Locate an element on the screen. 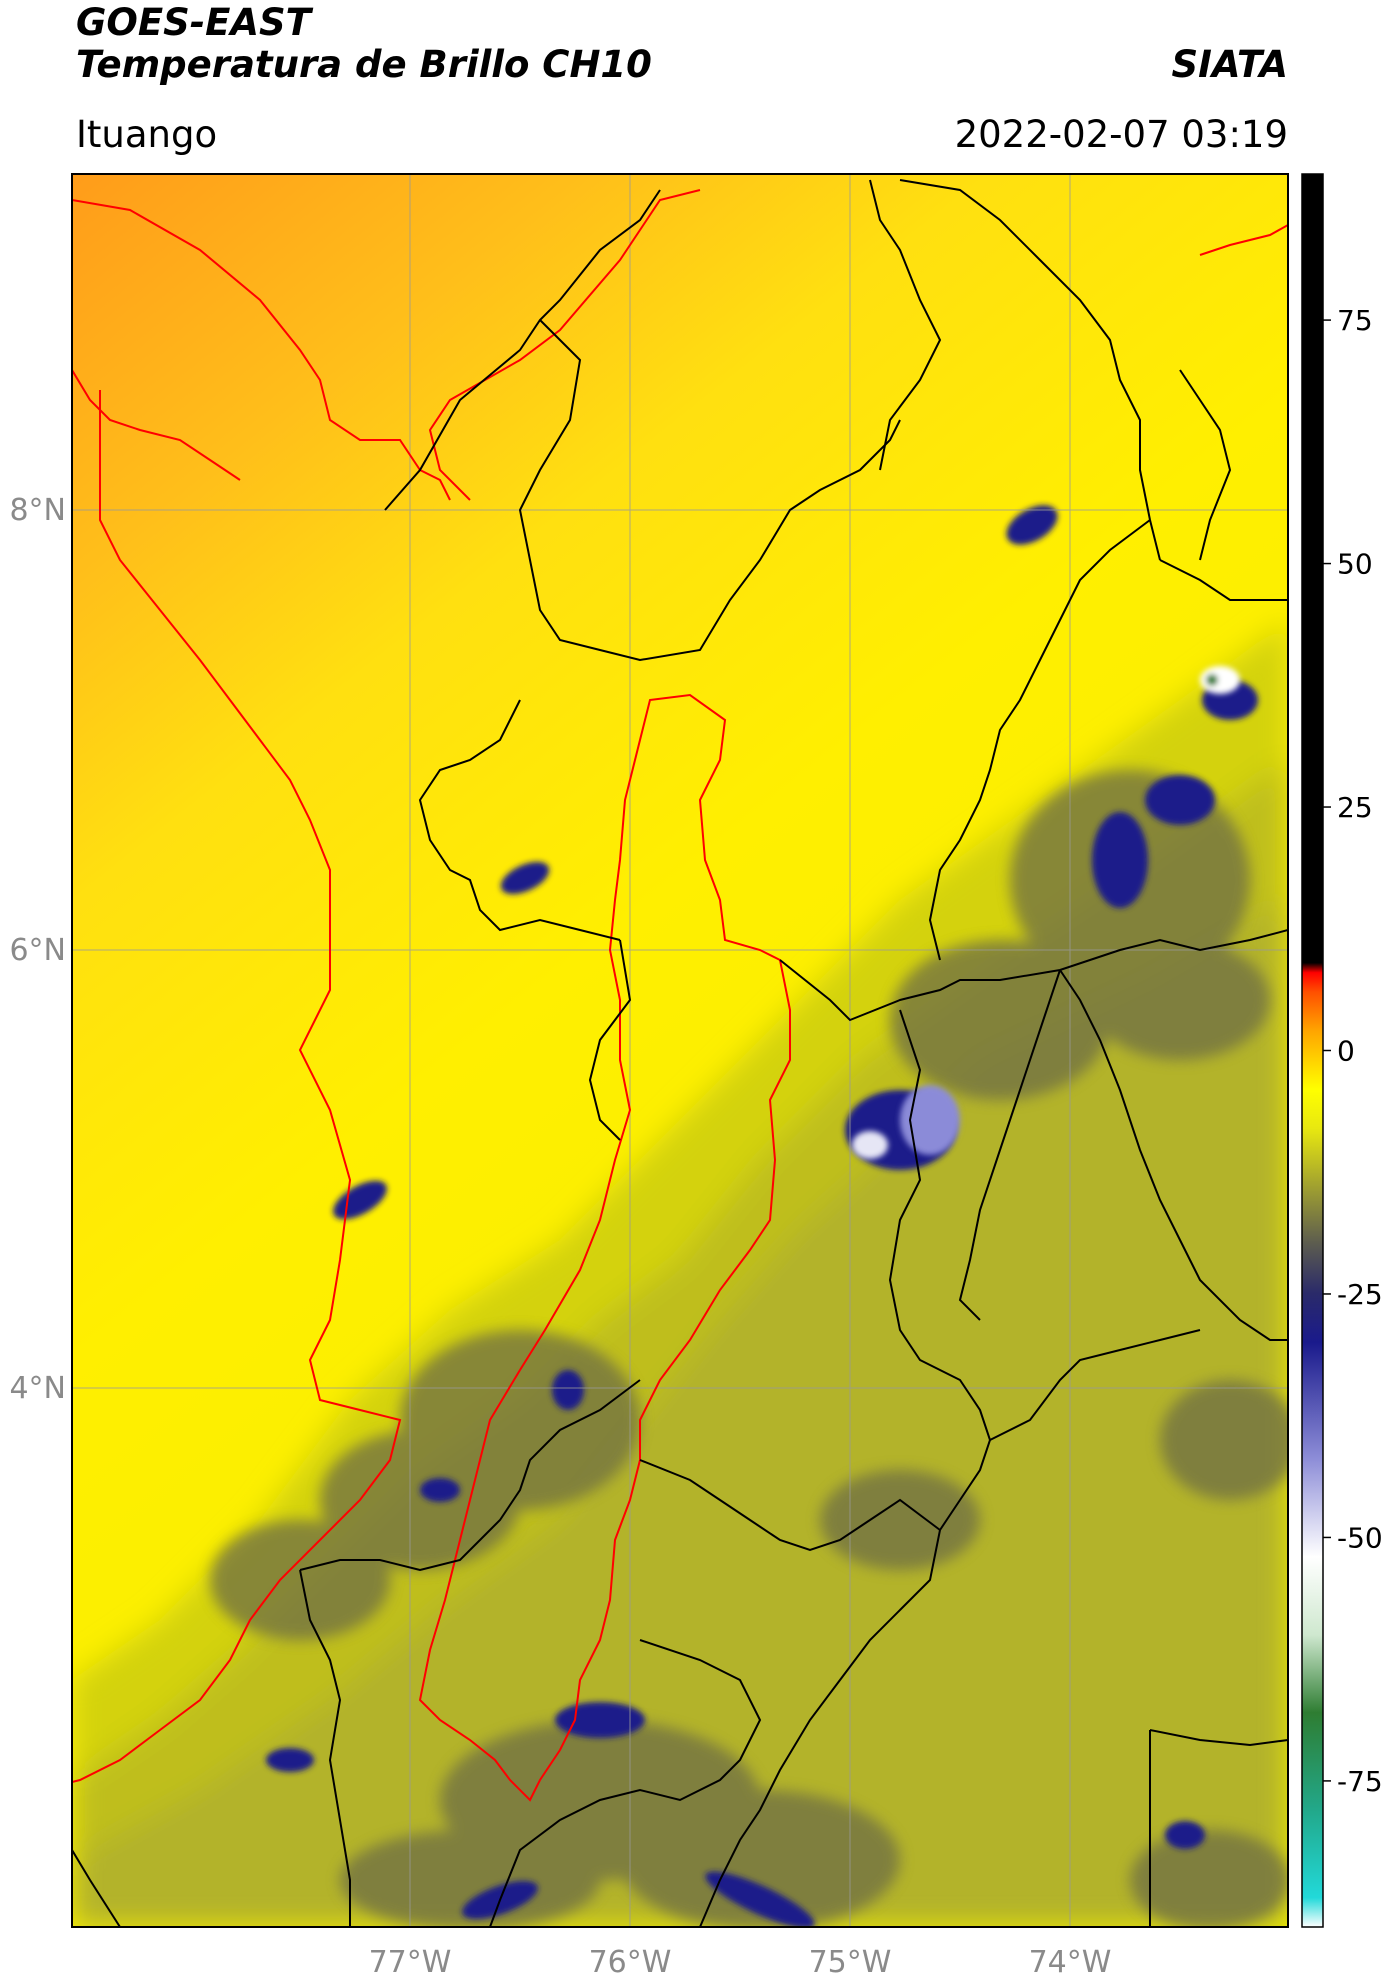 The height and width of the screenshot is (1981, 1384). satellite-title: GOES-EAST is located at coordinates (193, 22).